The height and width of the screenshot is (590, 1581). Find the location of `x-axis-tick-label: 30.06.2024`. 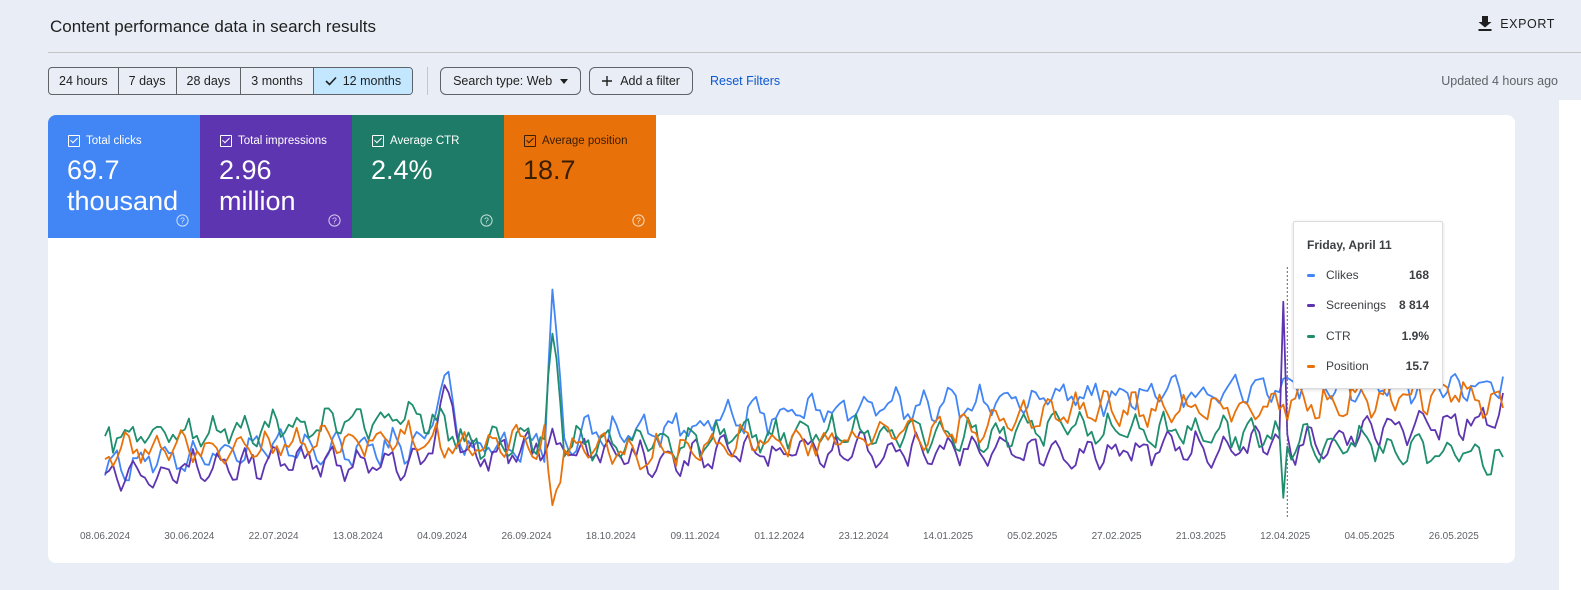

x-axis-tick-label: 30.06.2024 is located at coordinates (189, 536).